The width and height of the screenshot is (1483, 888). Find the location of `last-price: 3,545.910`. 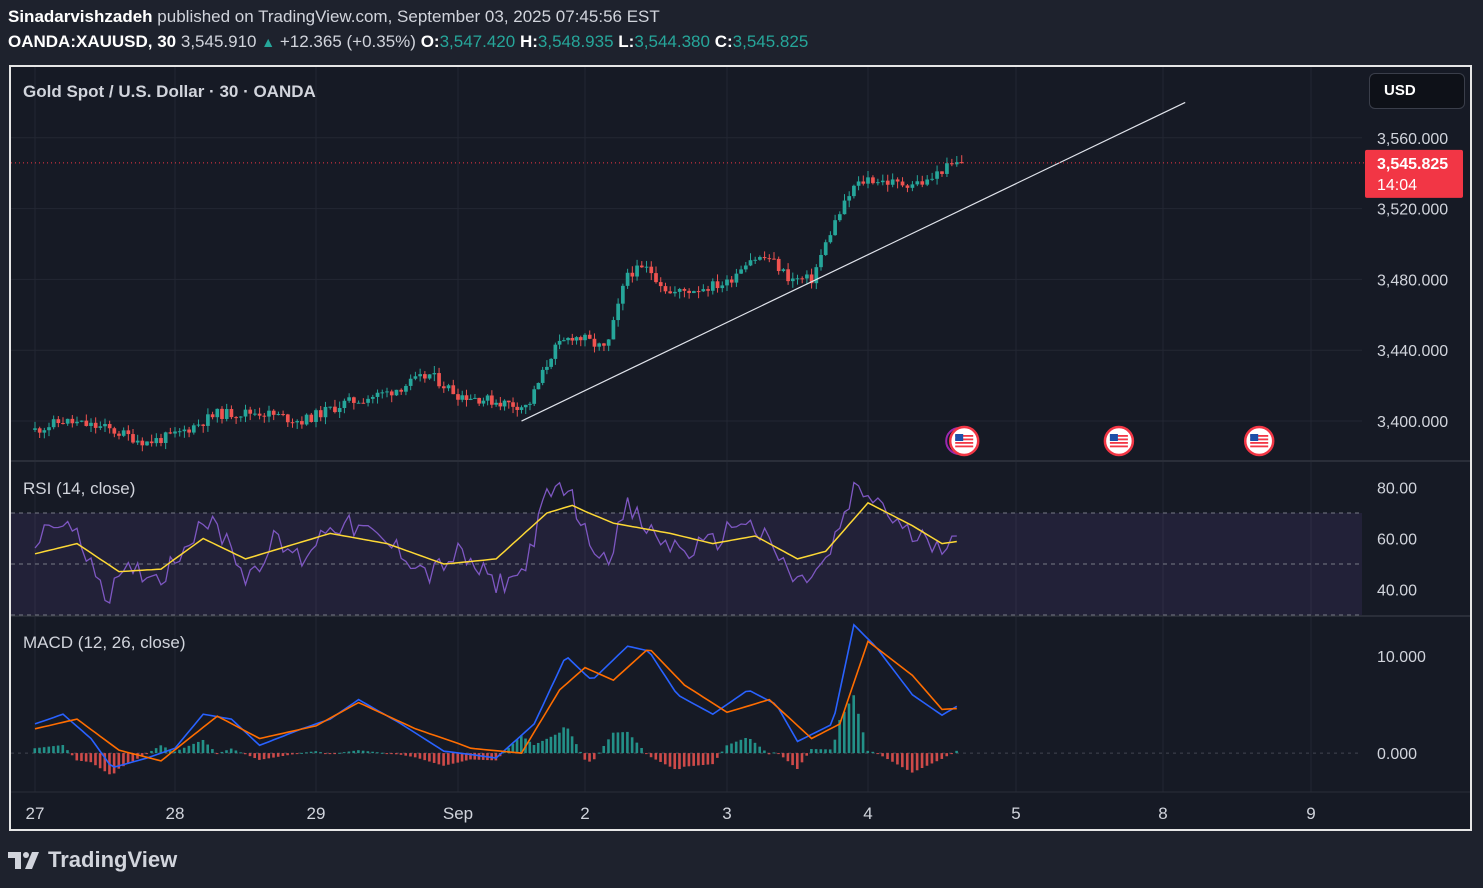

last-price: 3,545.910 is located at coordinates (218, 41).